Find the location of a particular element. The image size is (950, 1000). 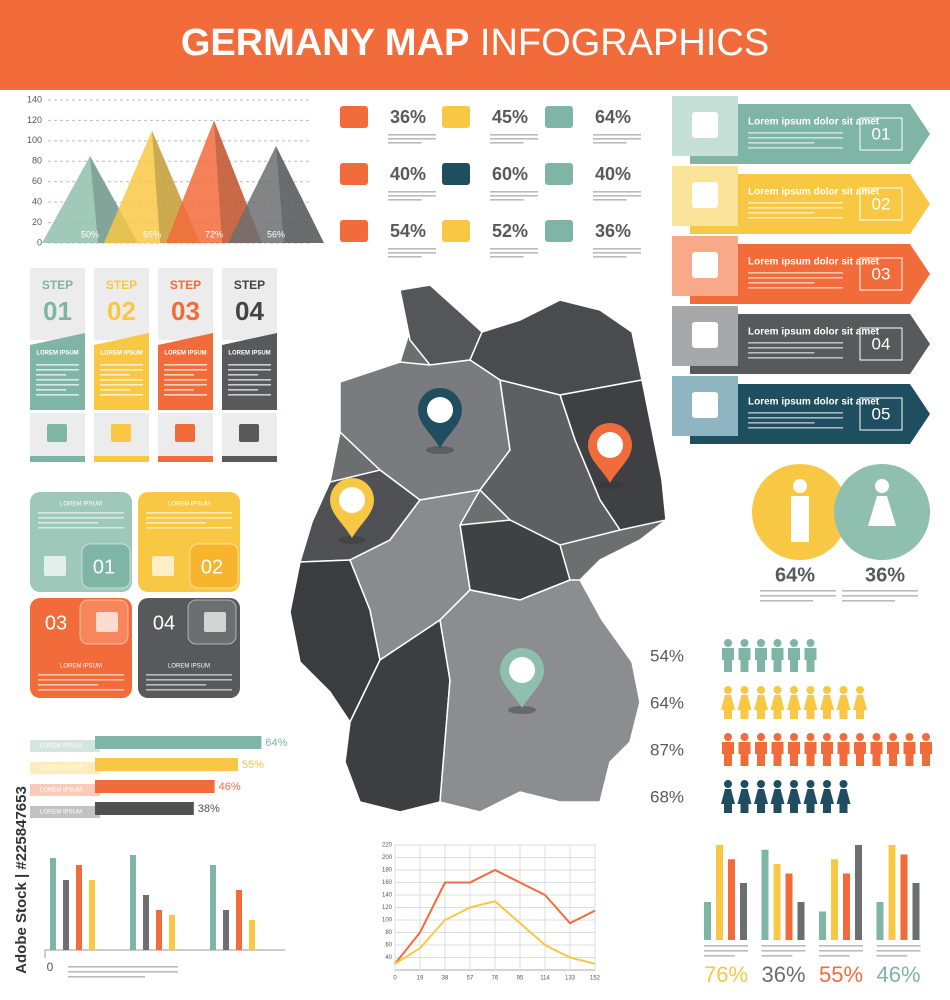

step-caption: LOREM IPSUM is located at coordinates (121, 354).